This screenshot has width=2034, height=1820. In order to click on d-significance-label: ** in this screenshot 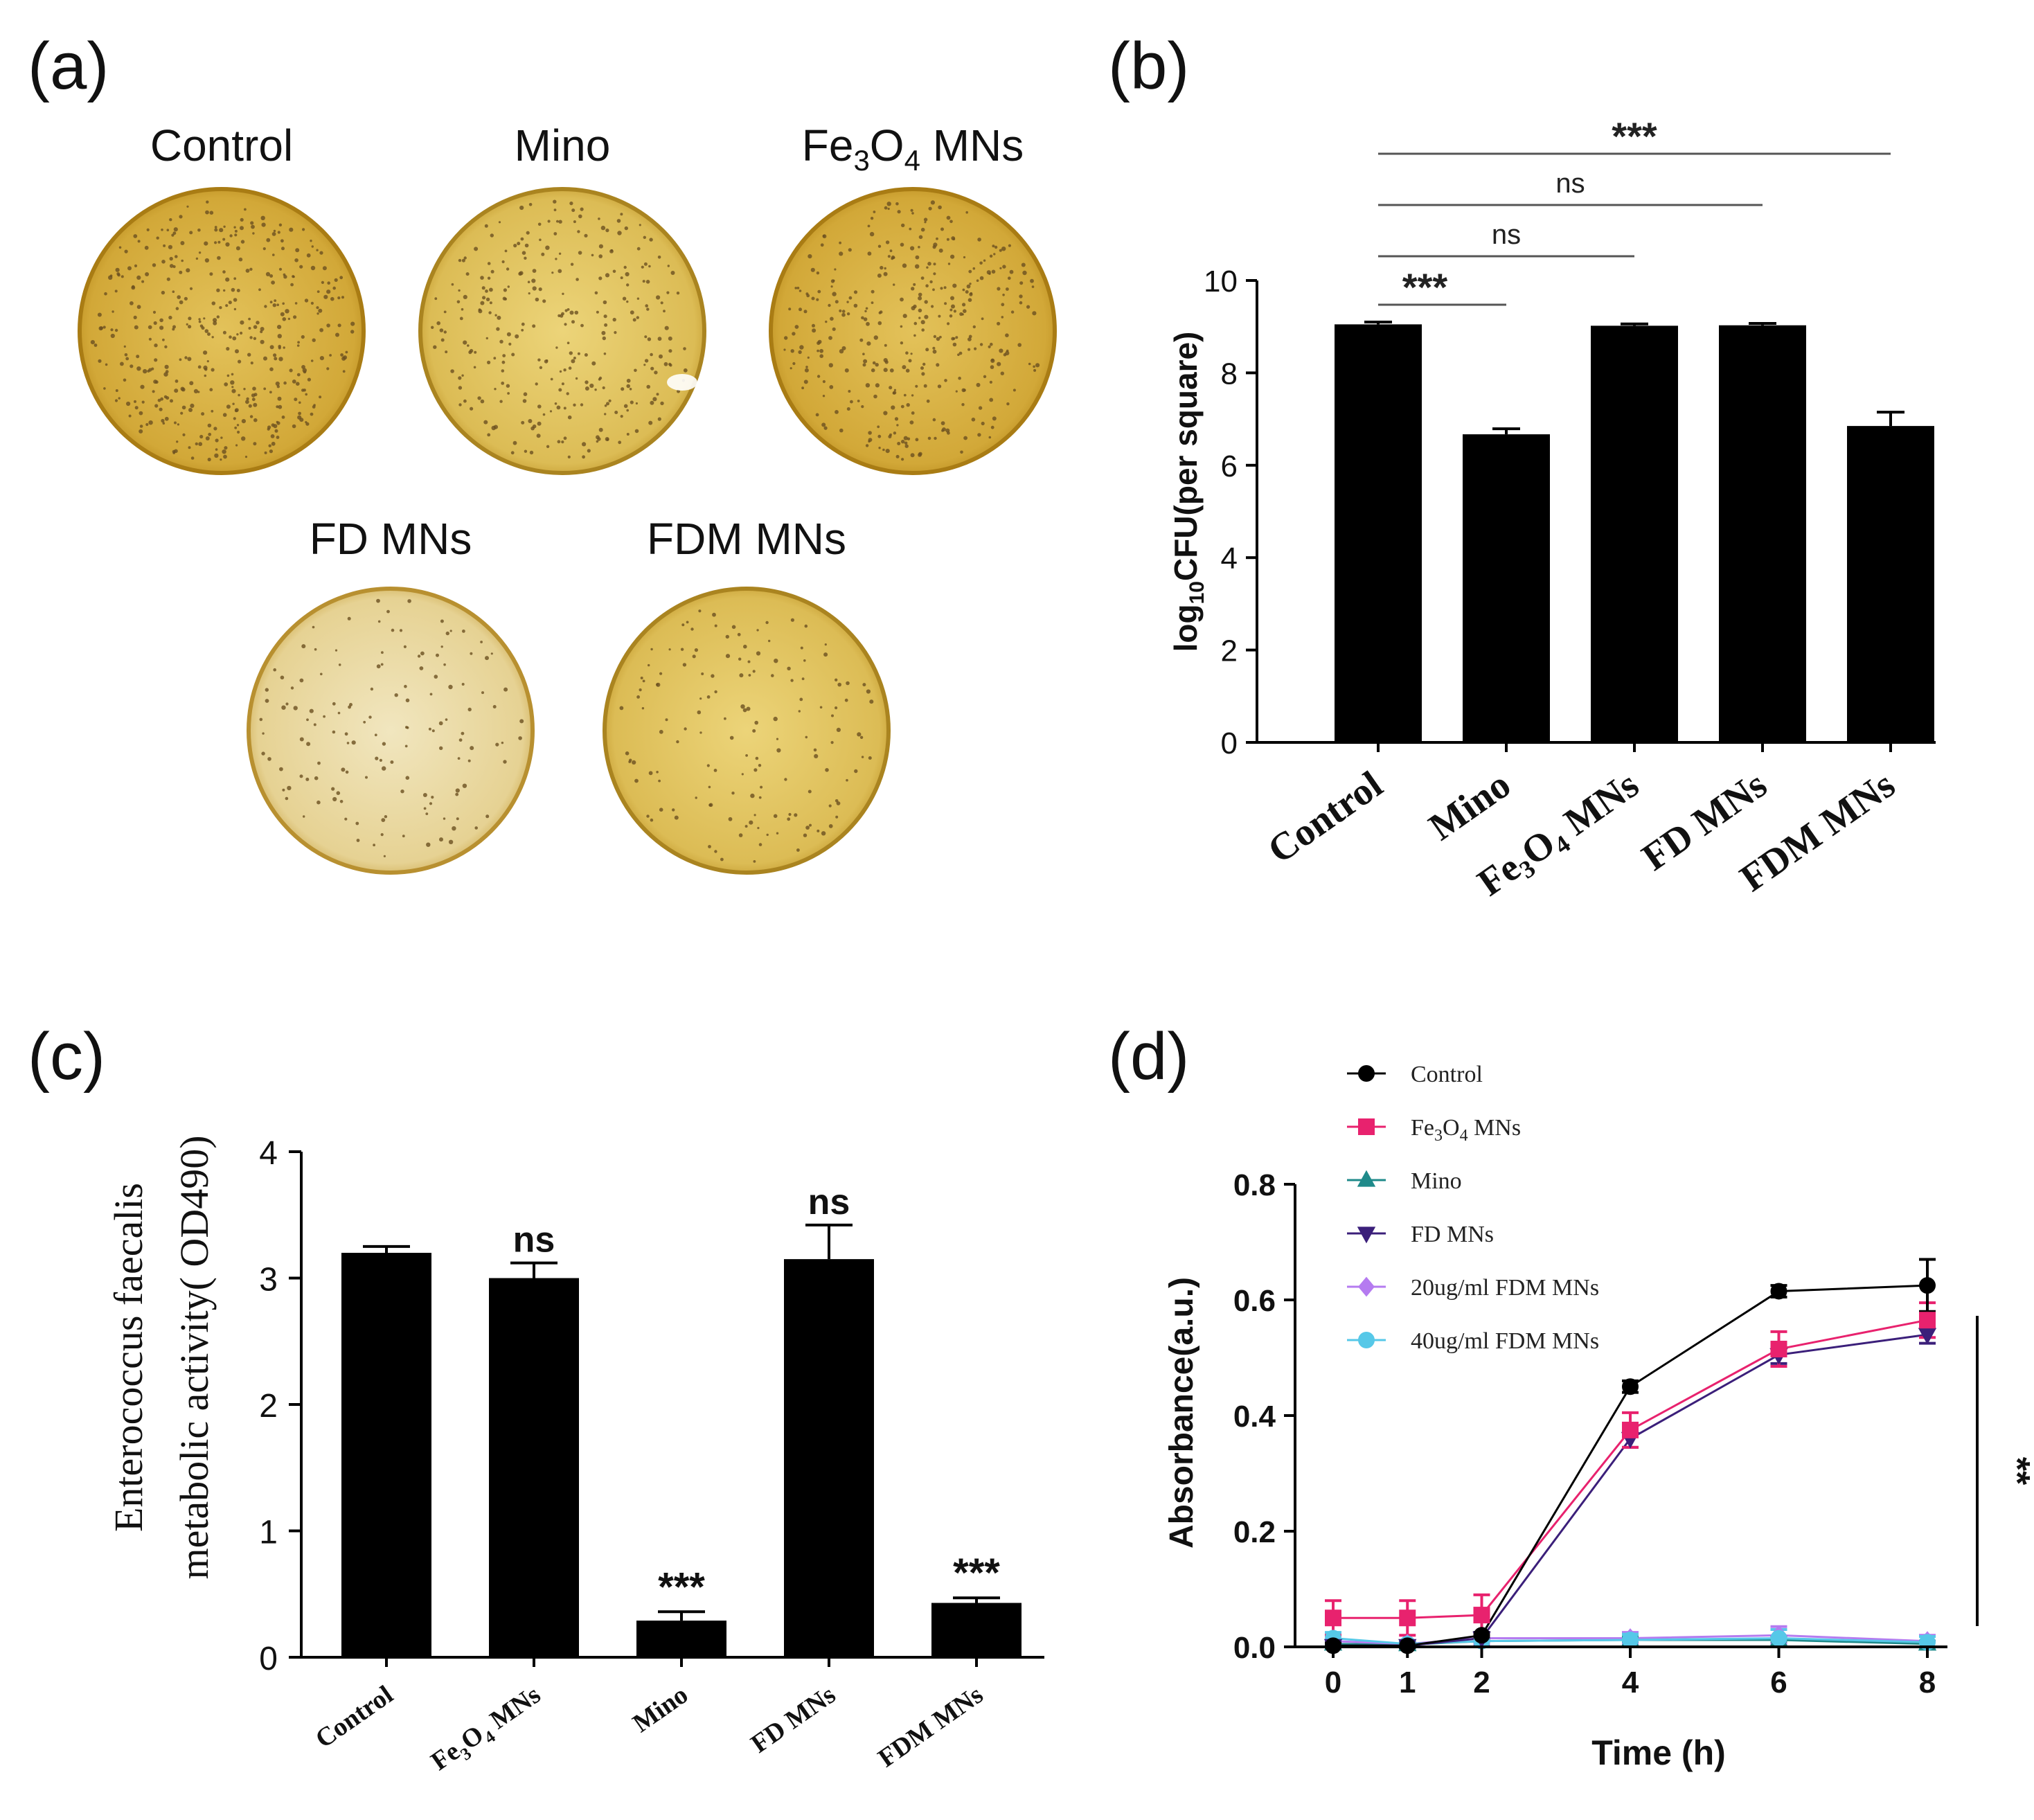, I will do `click(2015, 1471)`.